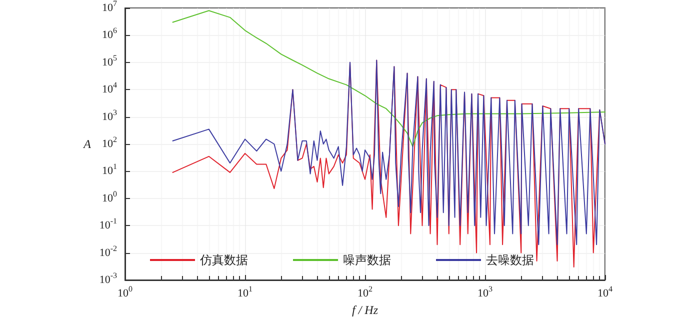 The width and height of the screenshot is (700, 321). I want to click on x-tick-label: 10$^{4}$, so click(605, 292).